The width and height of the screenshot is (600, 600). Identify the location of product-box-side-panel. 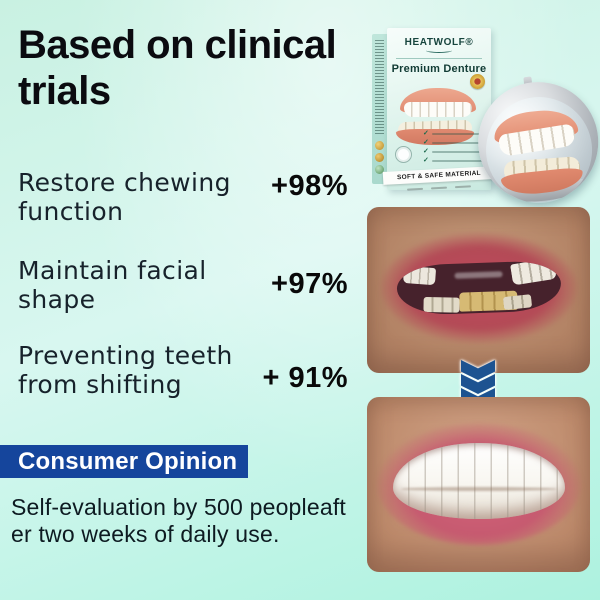
(379, 109).